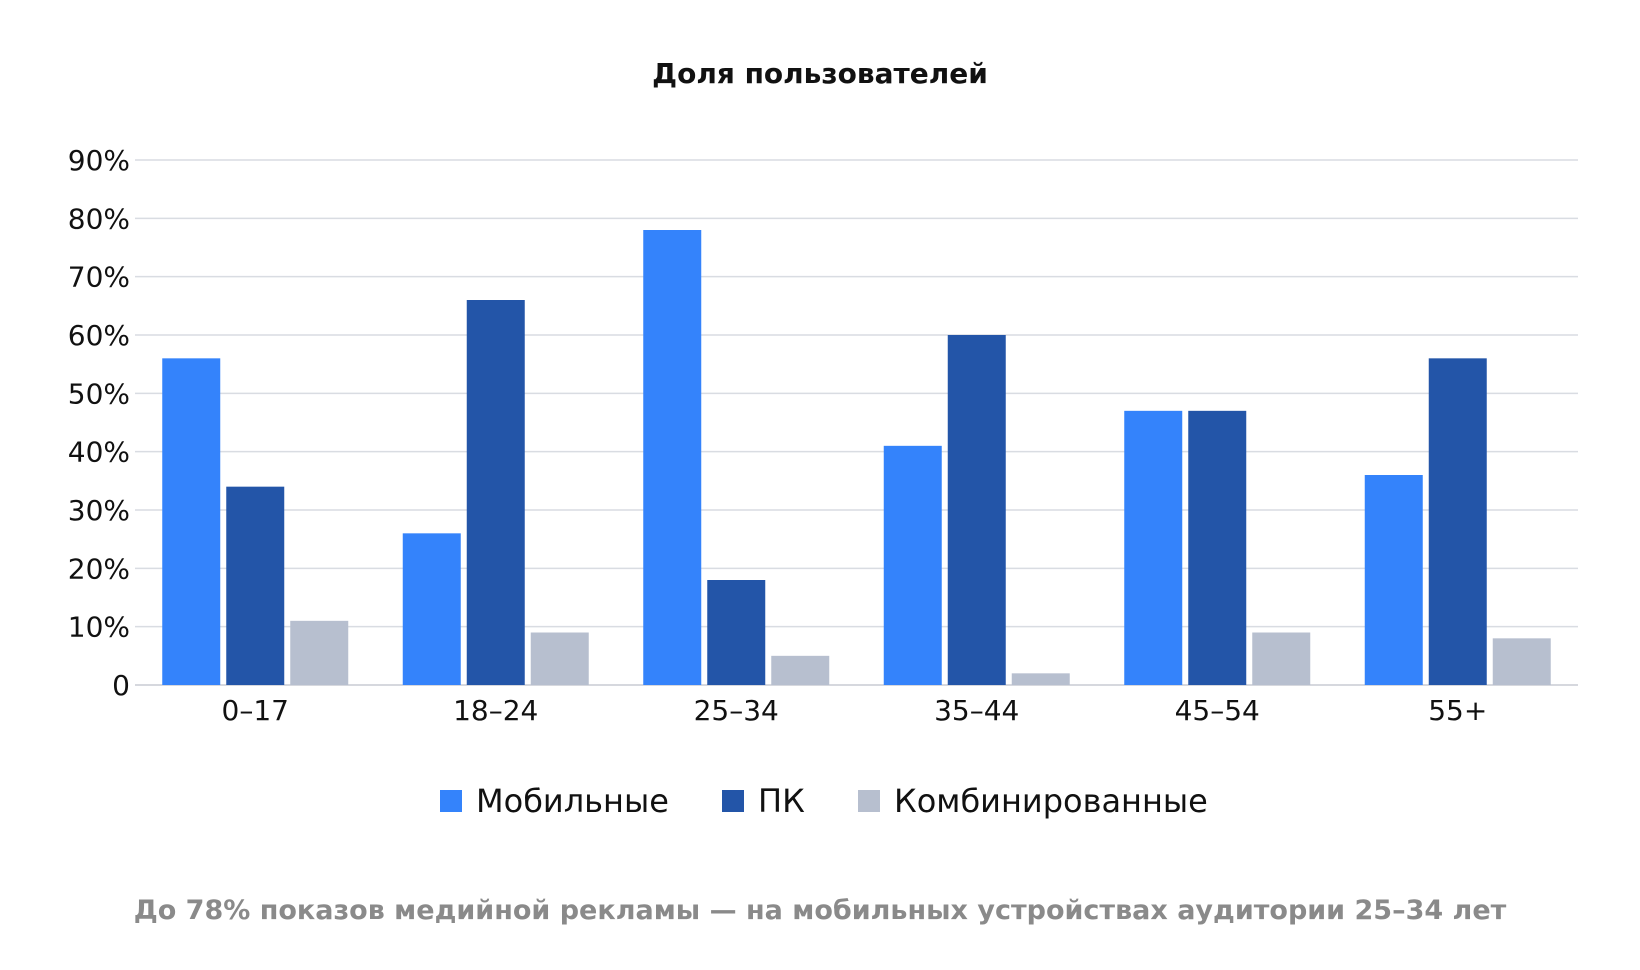 This screenshot has width=1640, height=970. What do you see at coordinates (99, 568) in the screenshot?
I see `y-tick-label: 20%` at bounding box center [99, 568].